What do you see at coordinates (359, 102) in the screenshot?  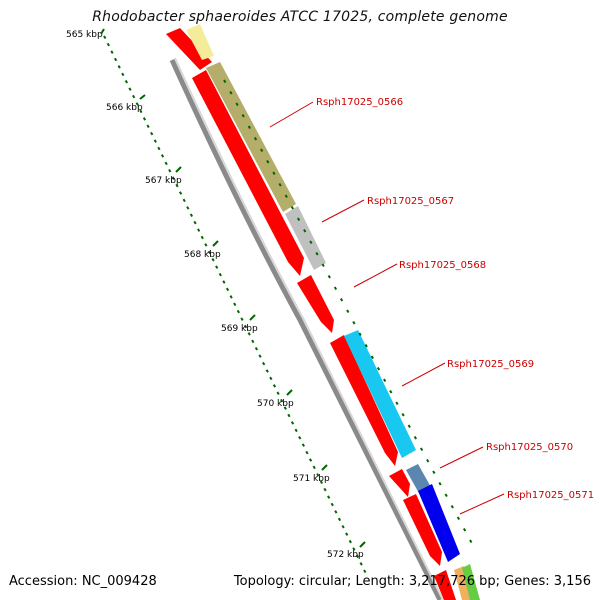 I see `gene-label-0566: Rsph17025_0566` at bounding box center [359, 102].